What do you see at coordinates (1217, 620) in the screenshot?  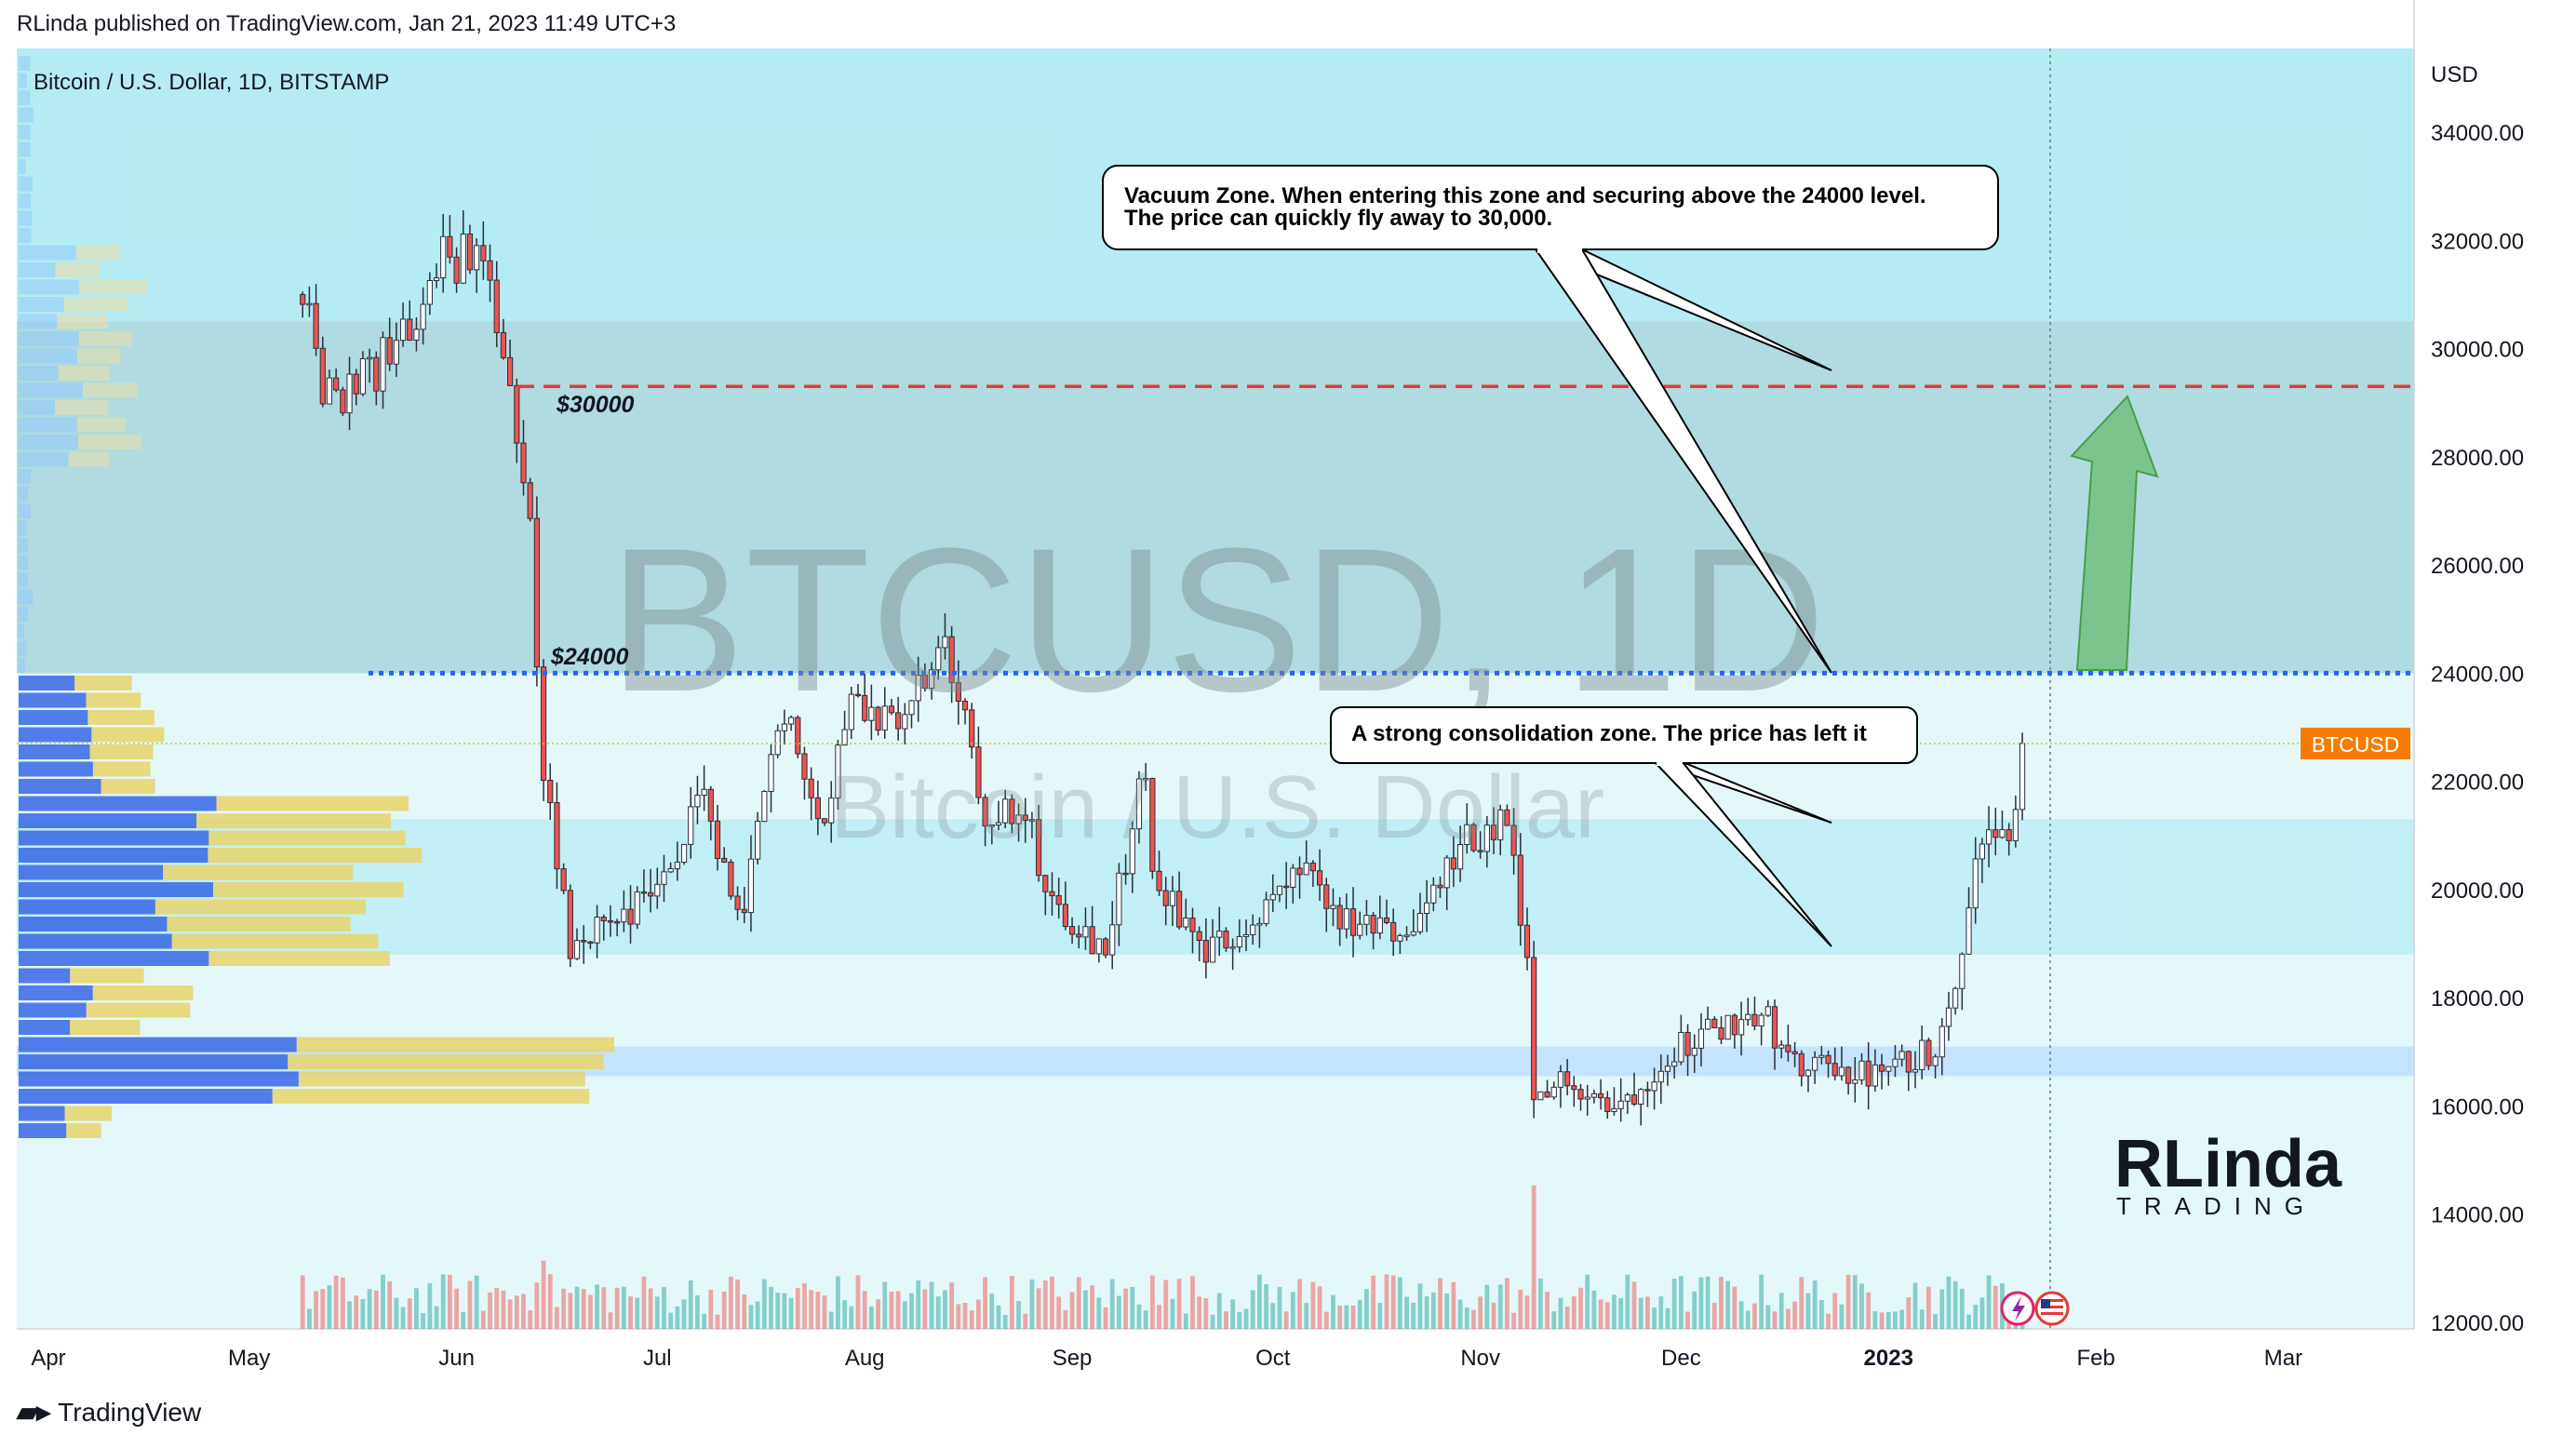 I see `watermark-ticker: BTCUSD, 1D` at bounding box center [1217, 620].